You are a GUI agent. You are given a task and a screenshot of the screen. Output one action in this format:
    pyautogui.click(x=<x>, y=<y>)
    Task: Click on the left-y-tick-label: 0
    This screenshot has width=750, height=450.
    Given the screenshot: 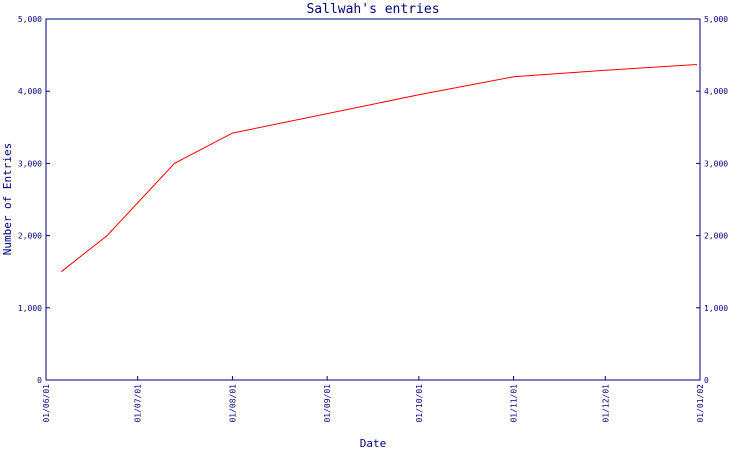 What is the action you would take?
    pyautogui.click(x=39, y=380)
    